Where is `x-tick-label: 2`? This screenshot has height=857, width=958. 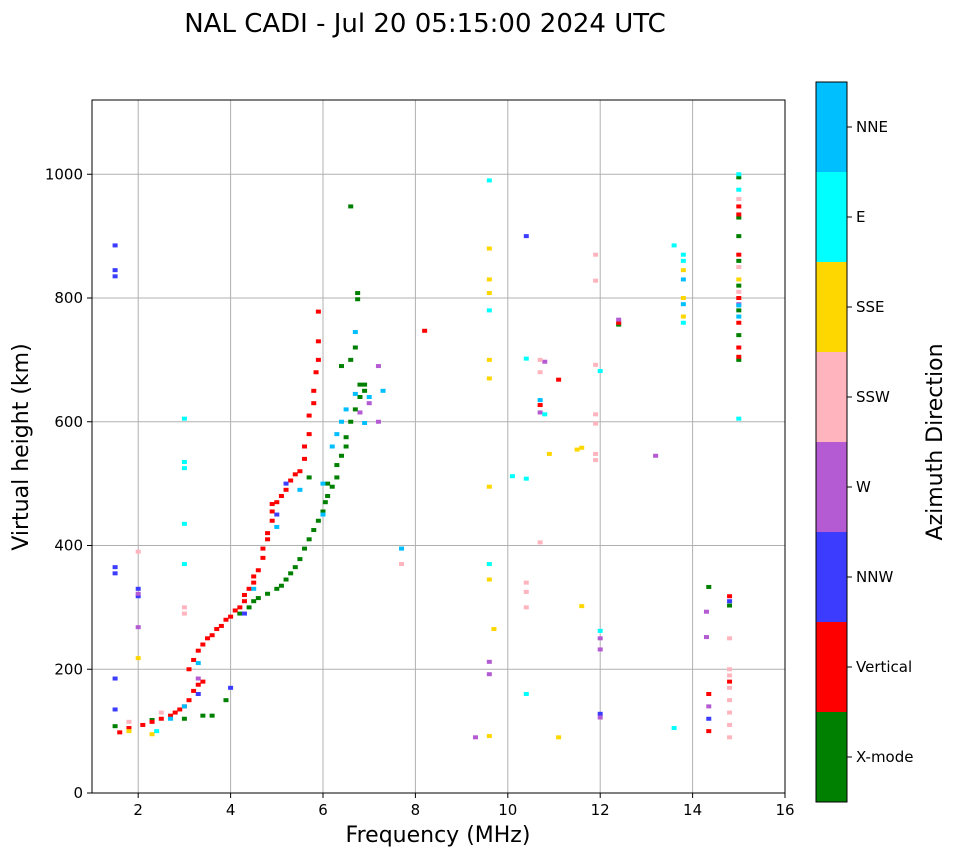
x-tick-label: 2 is located at coordinates (138, 810).